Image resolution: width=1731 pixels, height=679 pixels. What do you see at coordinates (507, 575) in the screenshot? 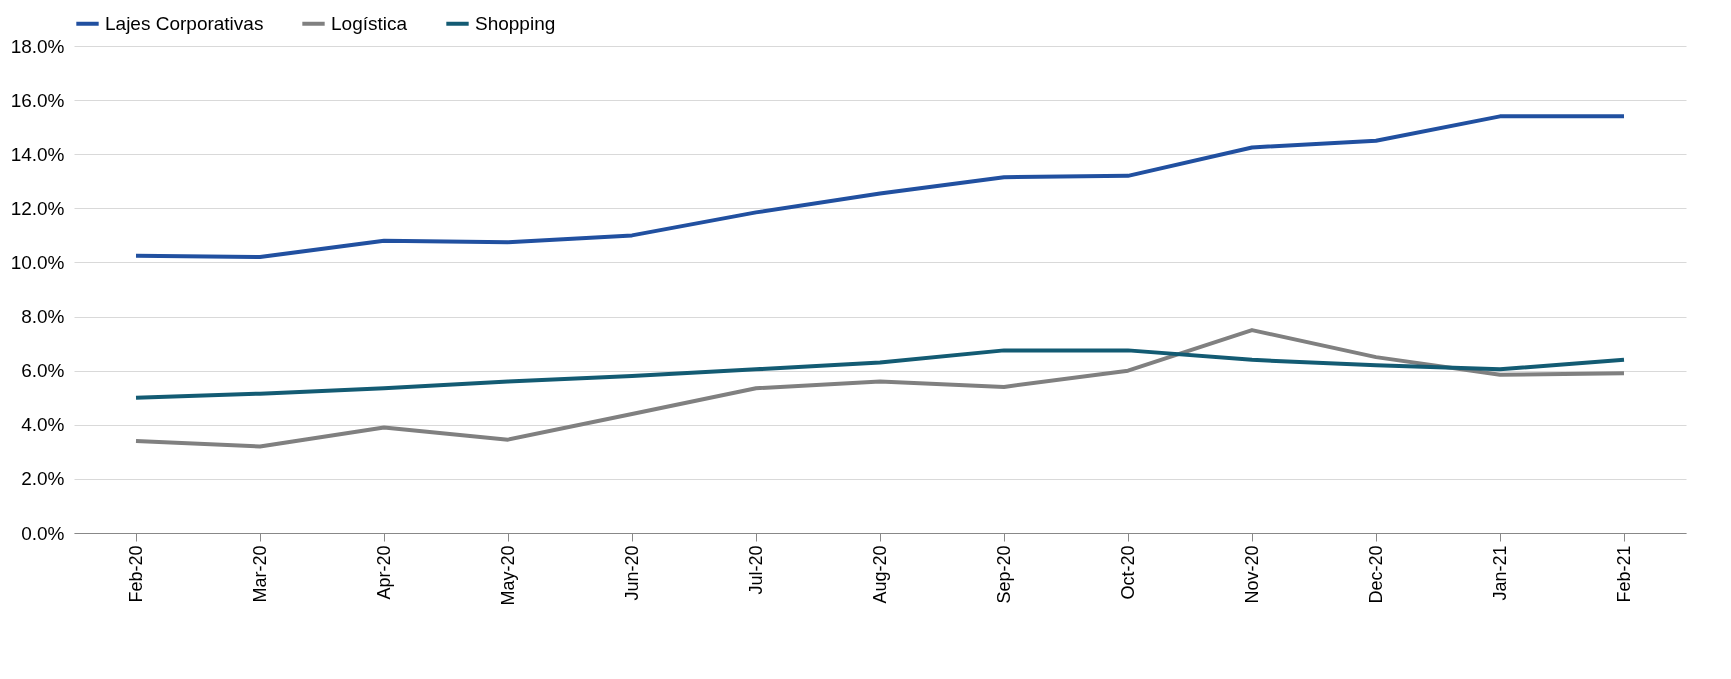
I see `x-tick-label: May-20` at bounding box center [507, 575].